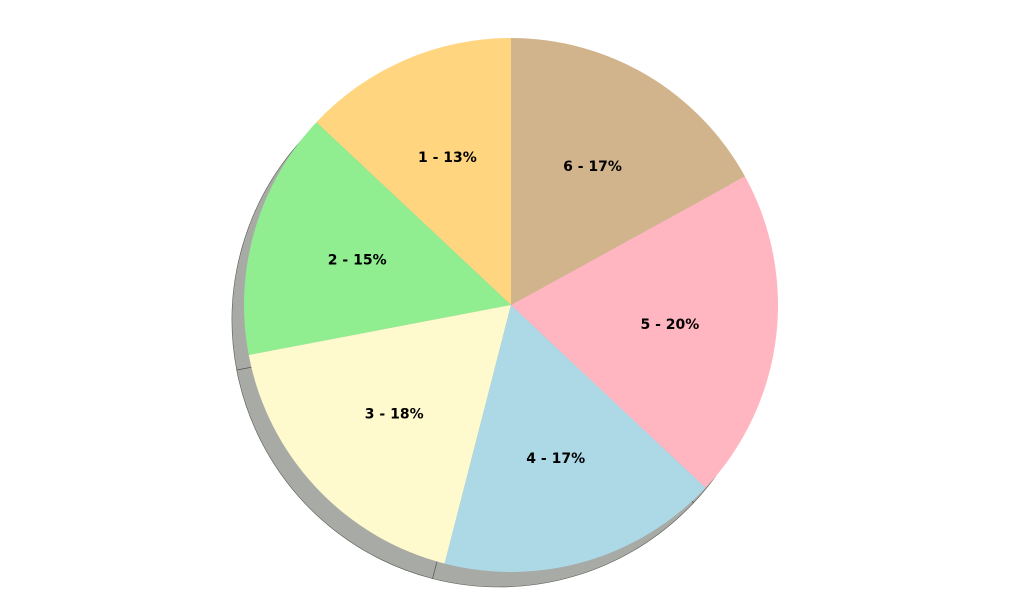 The width and height of the screenshot is (1024, 614). What do you see at coordinates (447, 158) in the screenshot?
I see `slice-label-1: 1 - 13%` at bounding box center [447, 158].